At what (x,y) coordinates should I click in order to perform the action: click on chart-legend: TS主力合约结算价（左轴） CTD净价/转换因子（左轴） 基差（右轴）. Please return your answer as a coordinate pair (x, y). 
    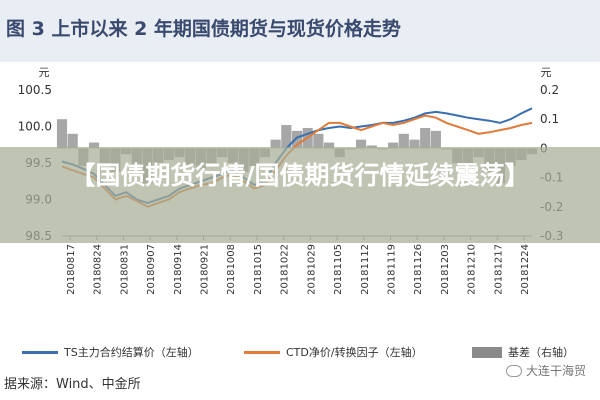
    Looking at the image, I should click on (300, 352).